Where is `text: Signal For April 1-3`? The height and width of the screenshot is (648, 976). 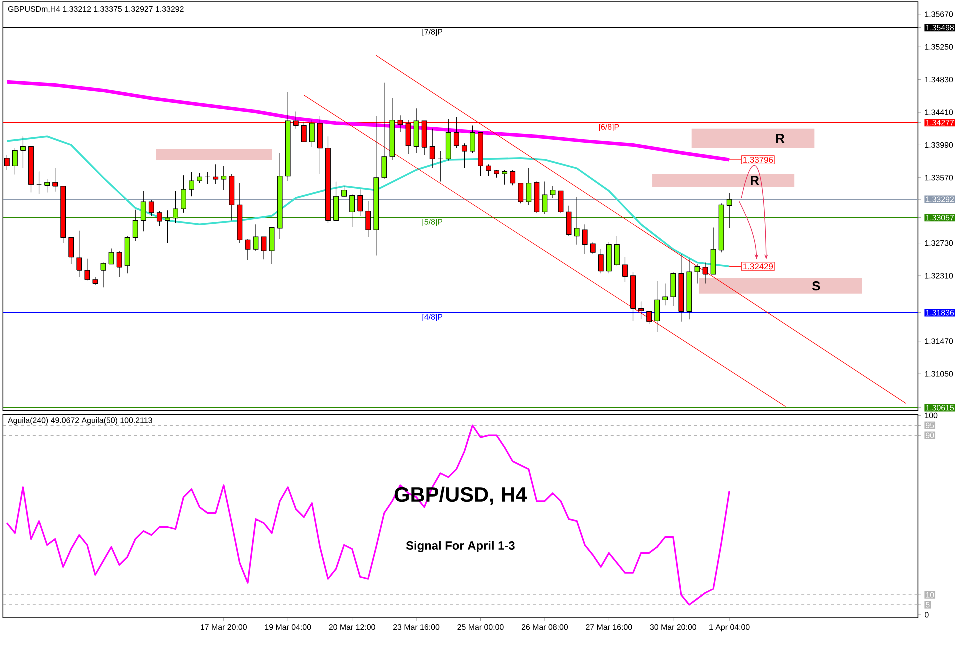 text: Signal For April 1-3 is located at coordinates (460, 546).